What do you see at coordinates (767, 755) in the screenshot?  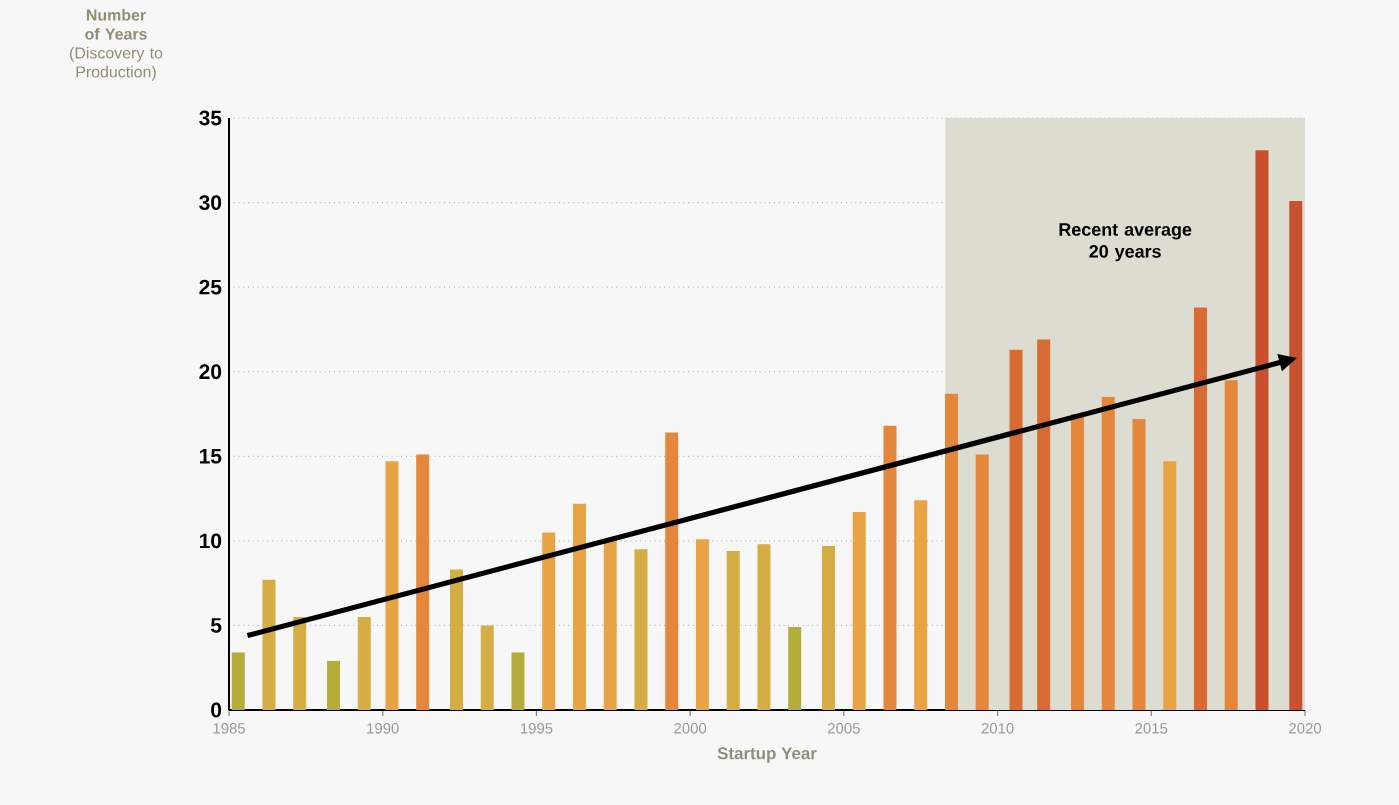 I see `x-axis-title: Startup Year` at bounding box center [767, 755].